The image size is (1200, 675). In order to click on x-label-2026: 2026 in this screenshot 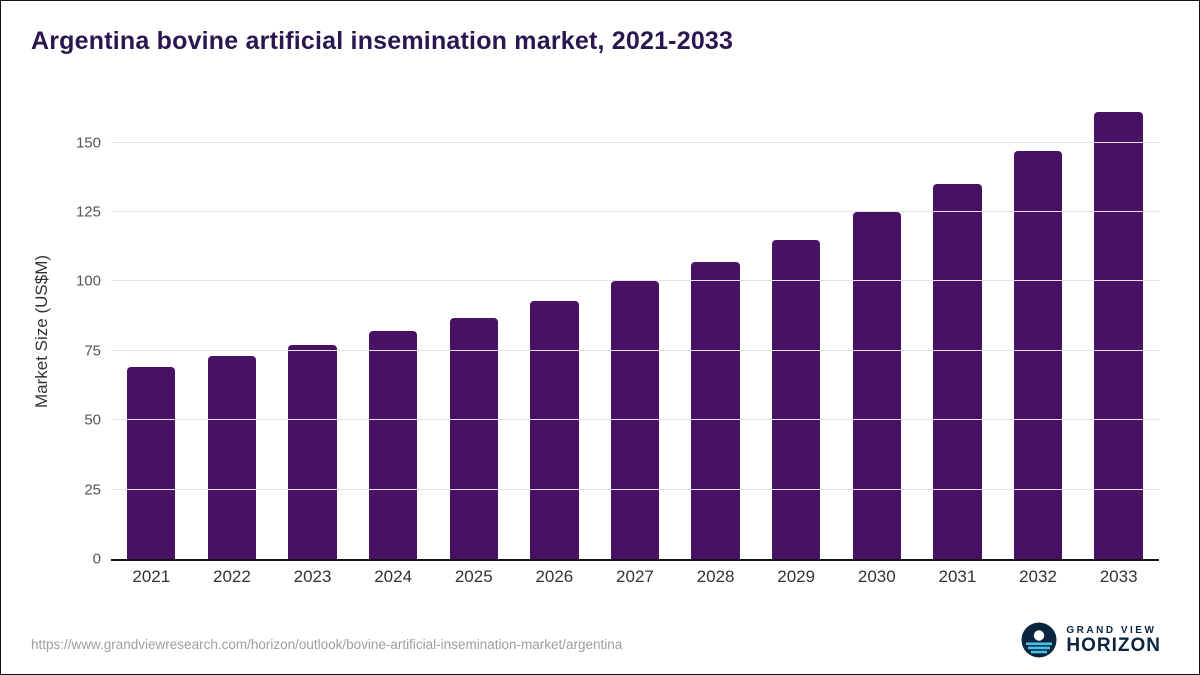, I will do `click(554, 576)`.